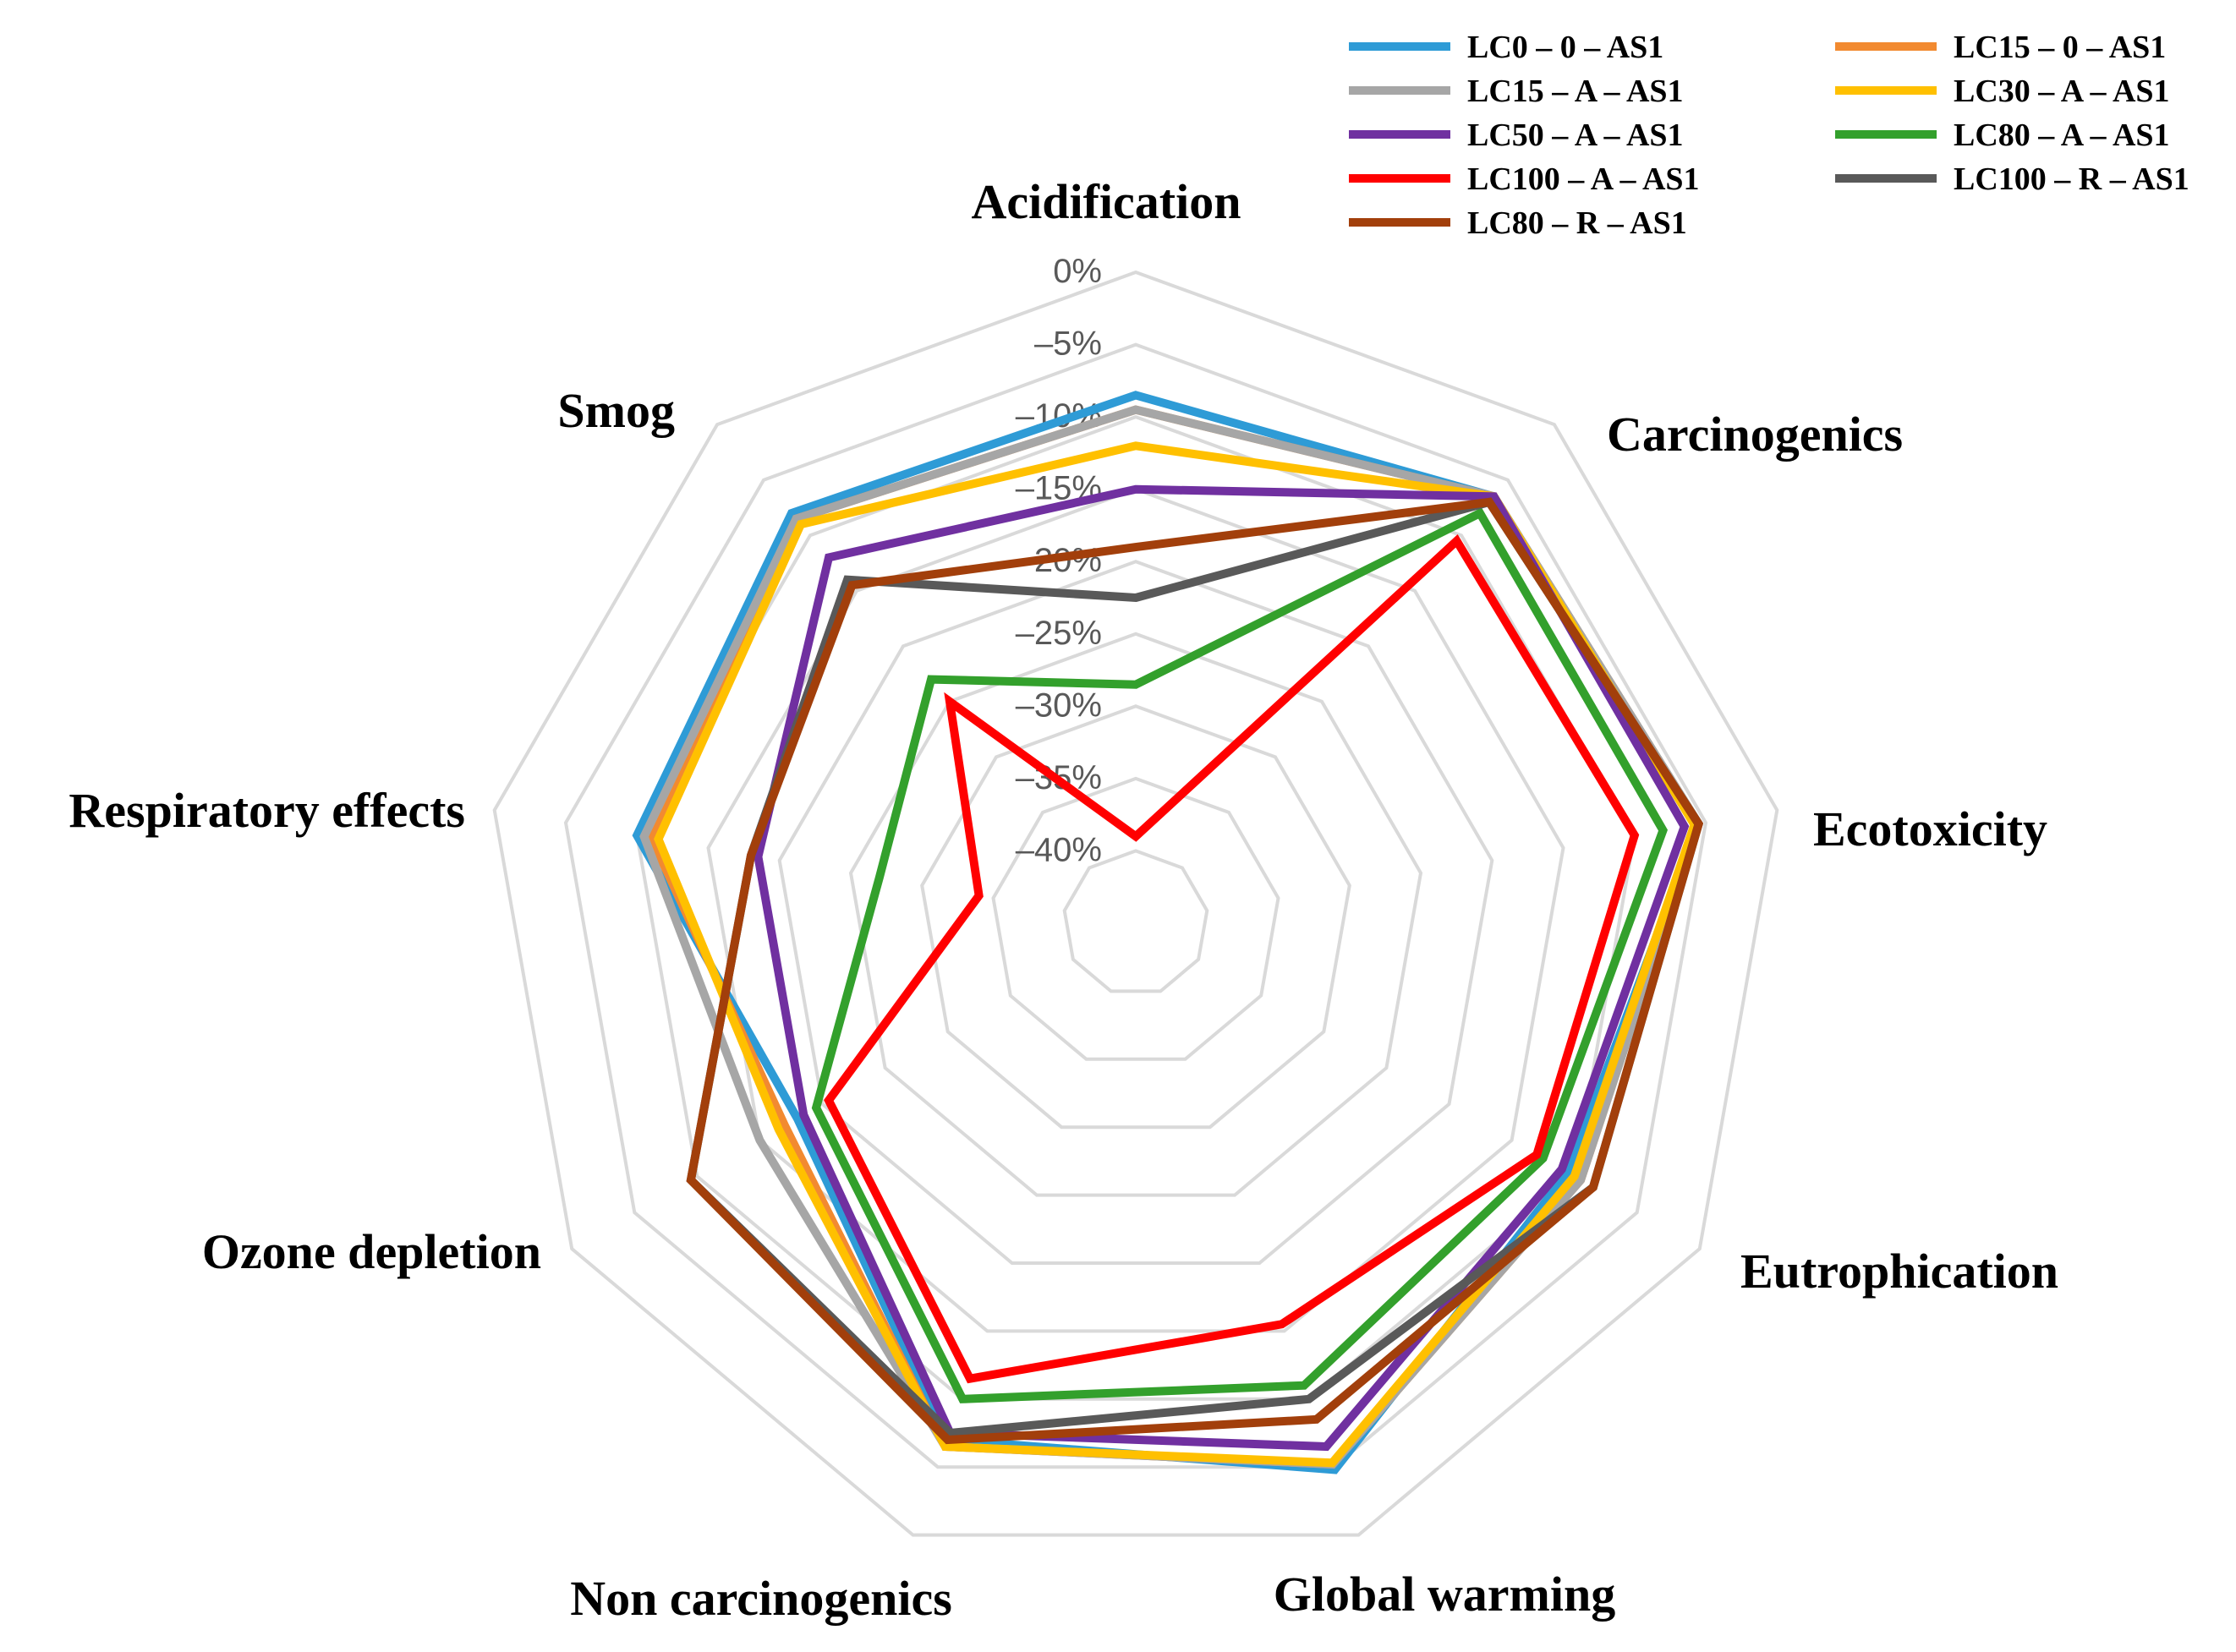 This screenshot has height=1652, width=2236. What do you see at coordinates (1577, 223) in the screenshot?
I see `legend-label: LC80 – R – AS1` at bounding box center [1577, 223].